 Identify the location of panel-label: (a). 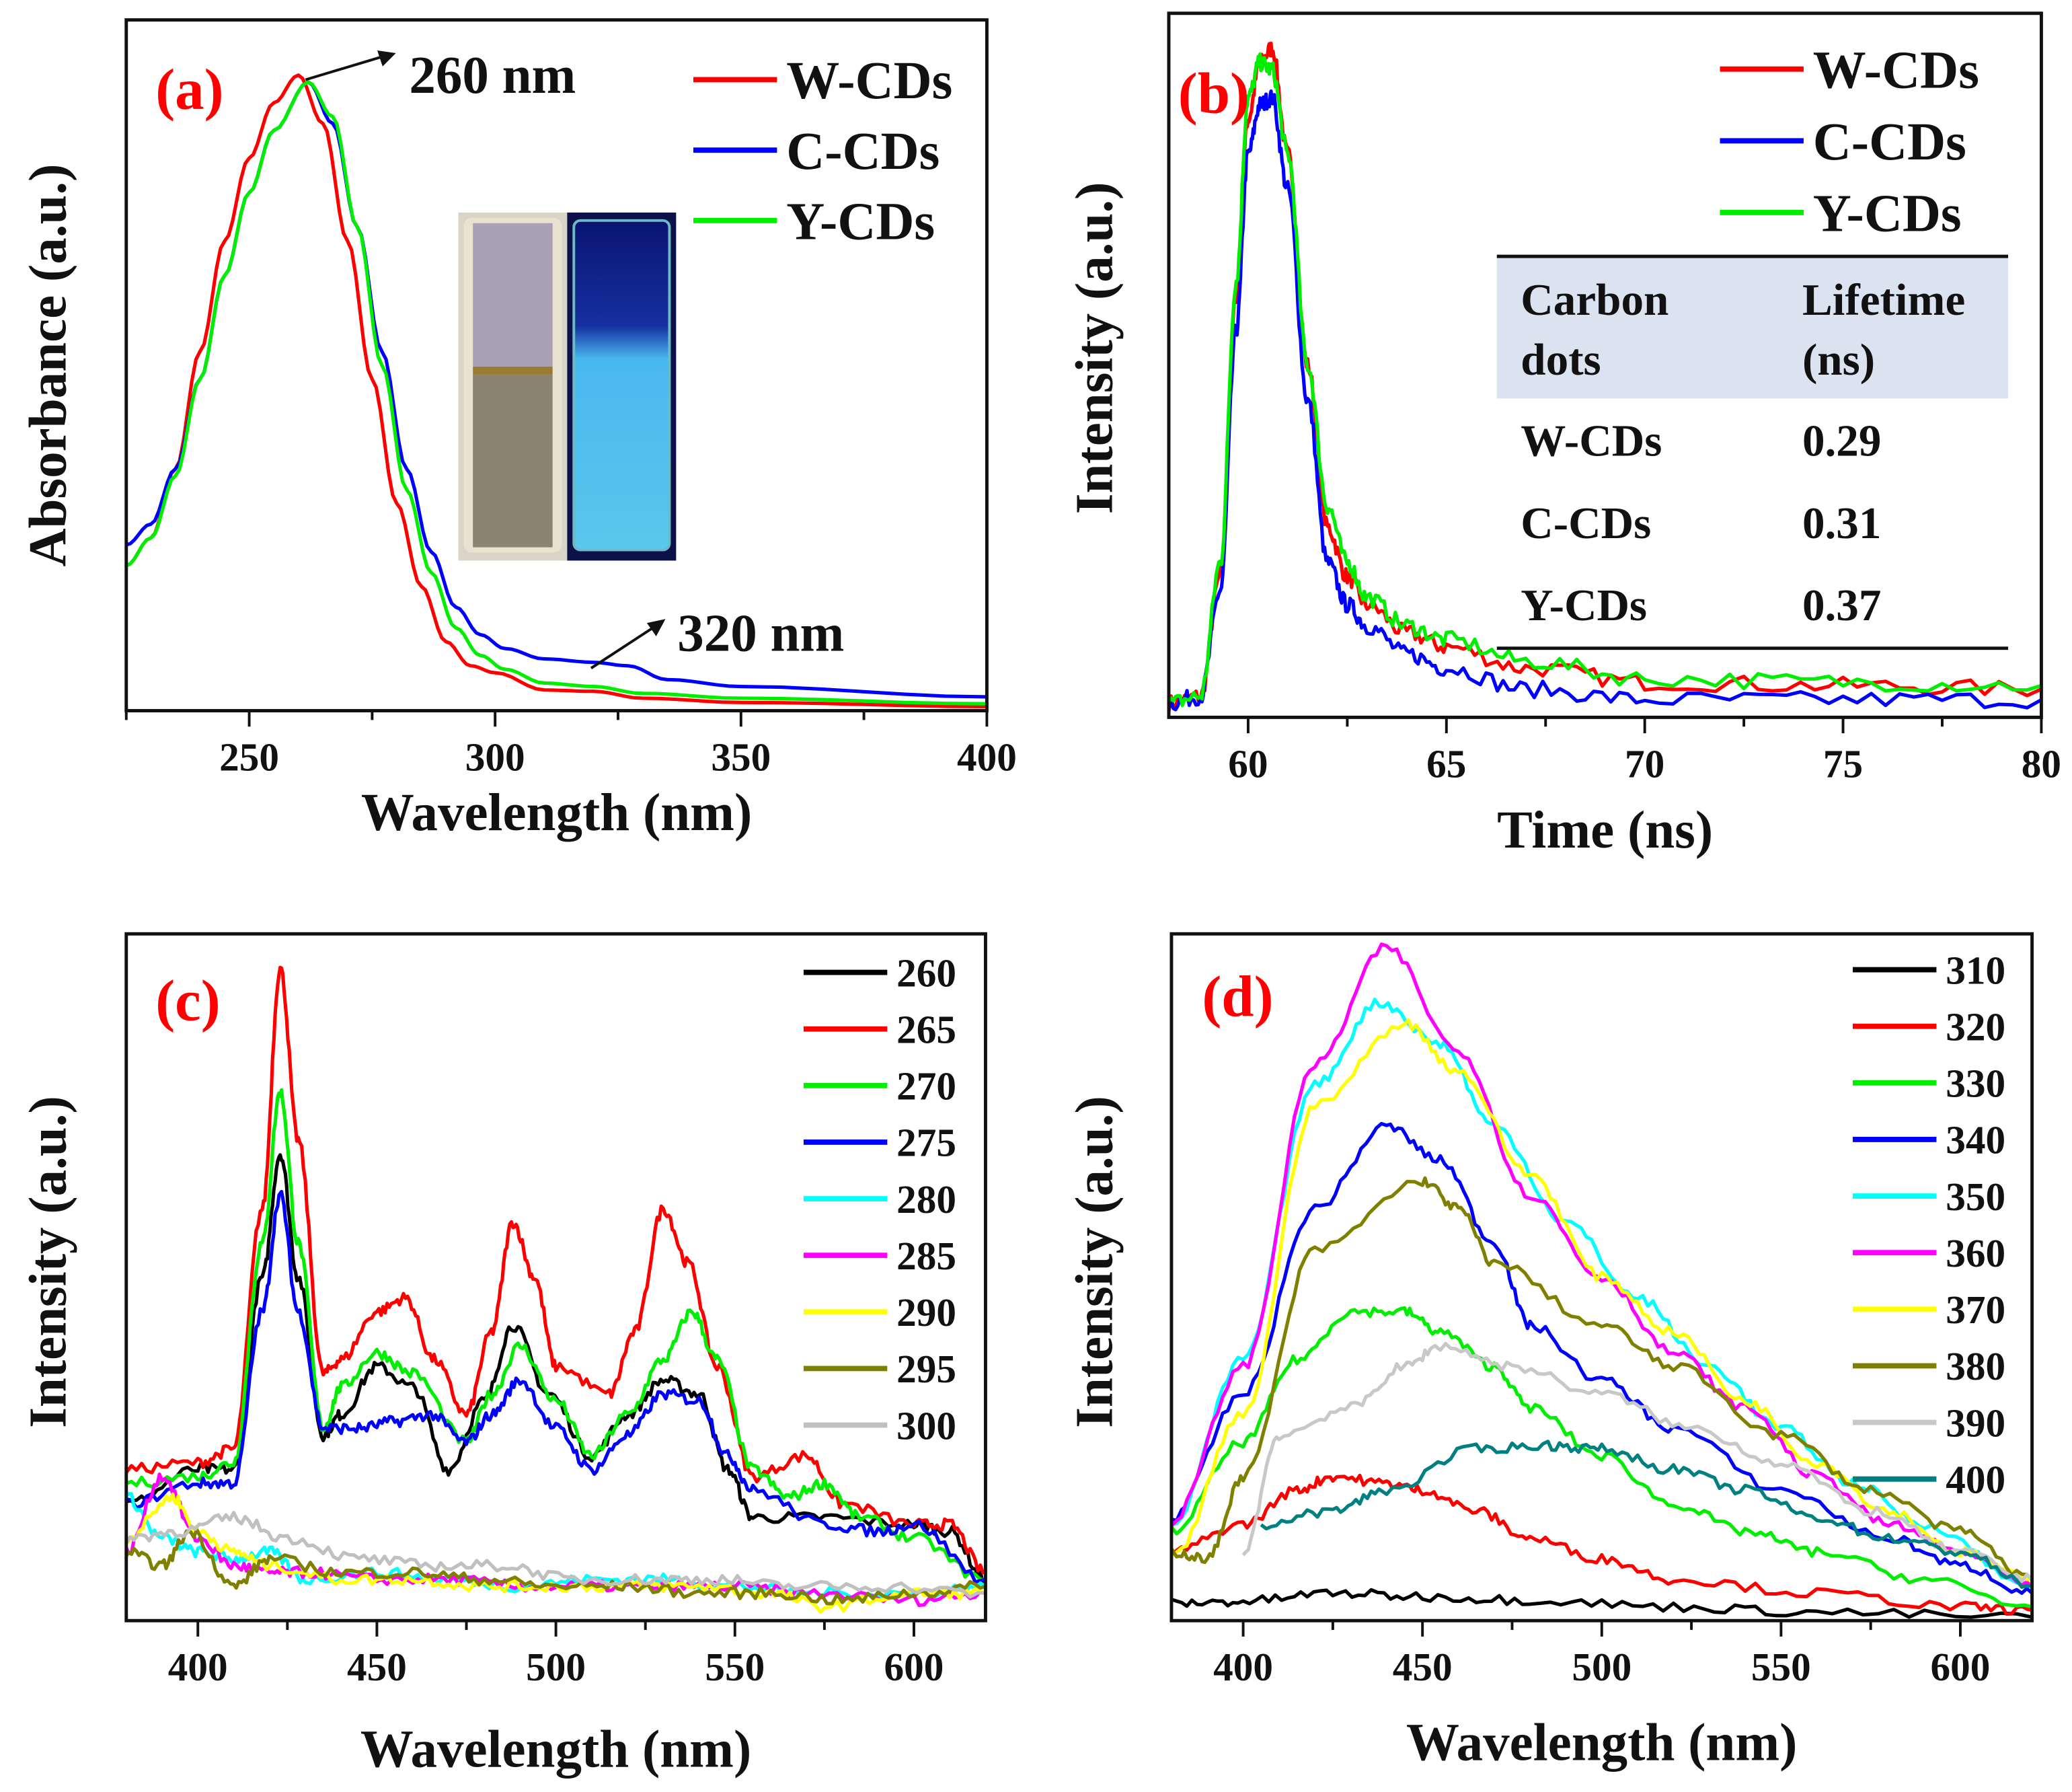
(189, 89).